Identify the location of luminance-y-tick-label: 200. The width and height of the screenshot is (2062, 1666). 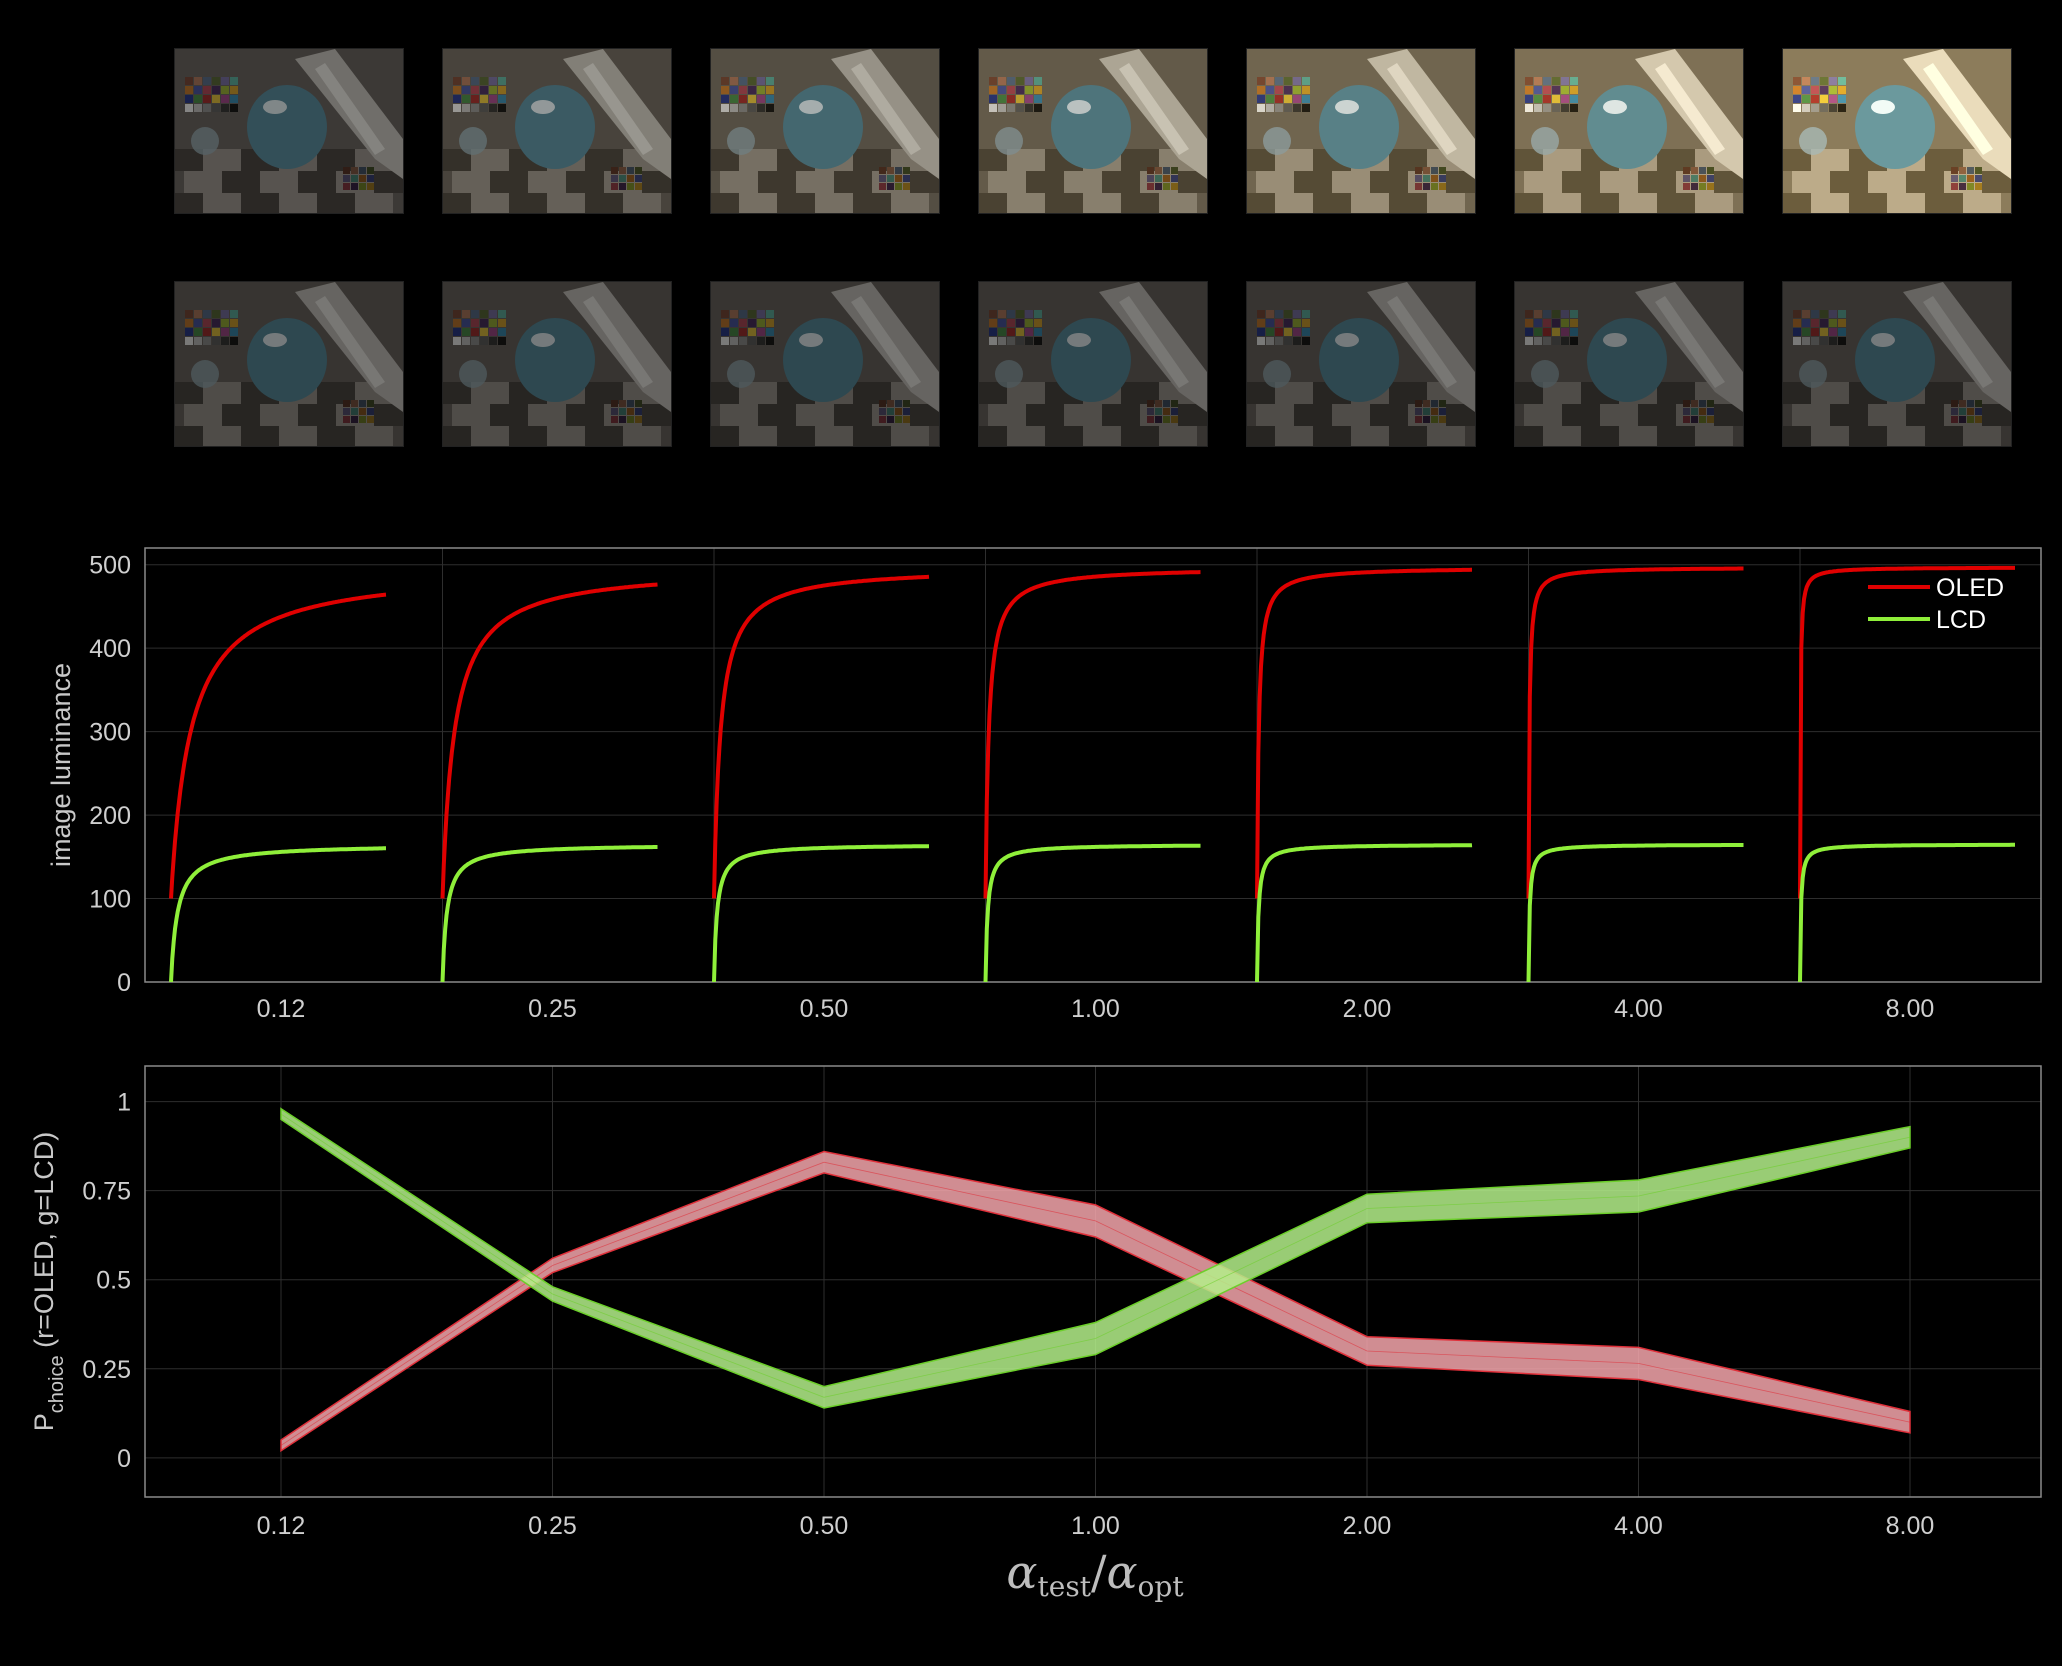
(110, 816).